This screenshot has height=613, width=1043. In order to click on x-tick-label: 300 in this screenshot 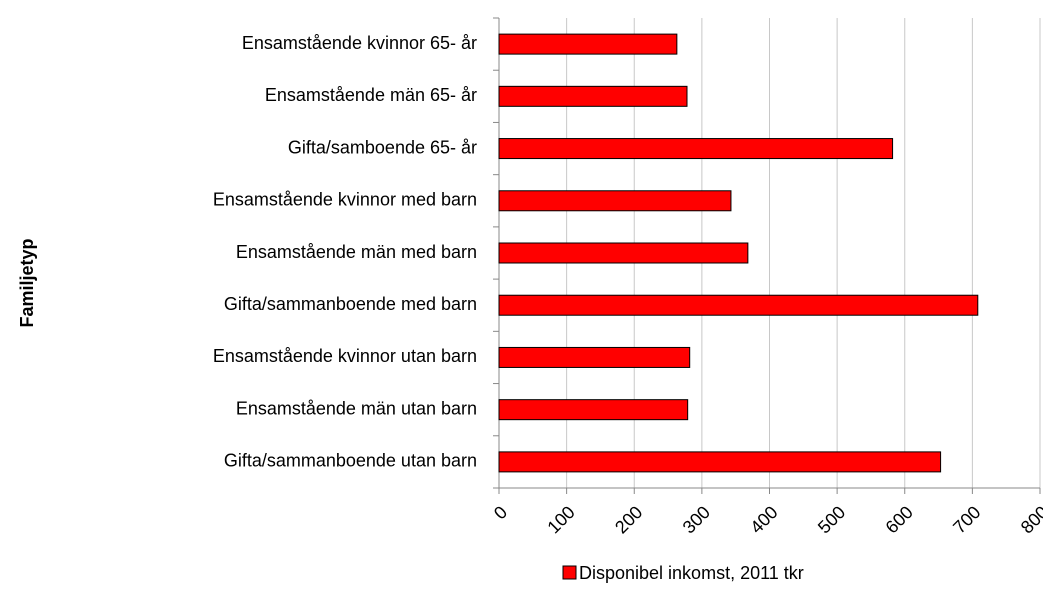, I will do `click(696, 519)`.